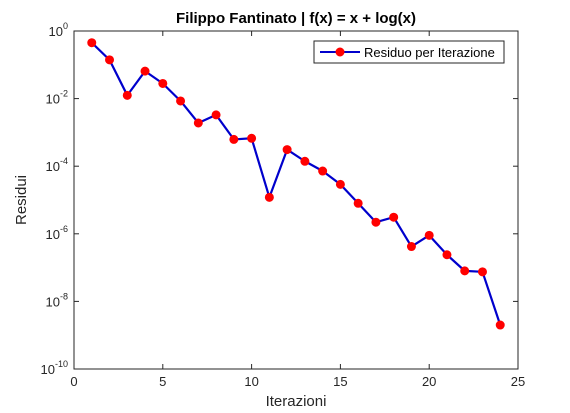 The width and height of the screenshot is (570, 413). What do you see at coordinates (296, 401) in the screenshot?
I see `x-axis-label: Iterazioni` at bounding box center [296, 401].